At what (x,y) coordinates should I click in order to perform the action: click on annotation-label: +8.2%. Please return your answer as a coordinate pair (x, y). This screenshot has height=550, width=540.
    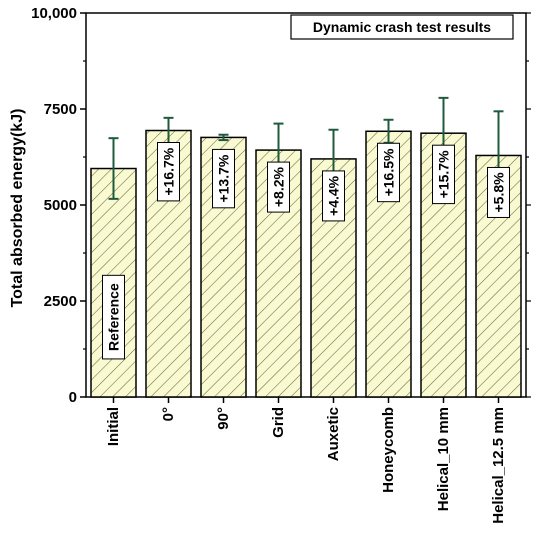
    Looking at the image, I should click on (279, 186).